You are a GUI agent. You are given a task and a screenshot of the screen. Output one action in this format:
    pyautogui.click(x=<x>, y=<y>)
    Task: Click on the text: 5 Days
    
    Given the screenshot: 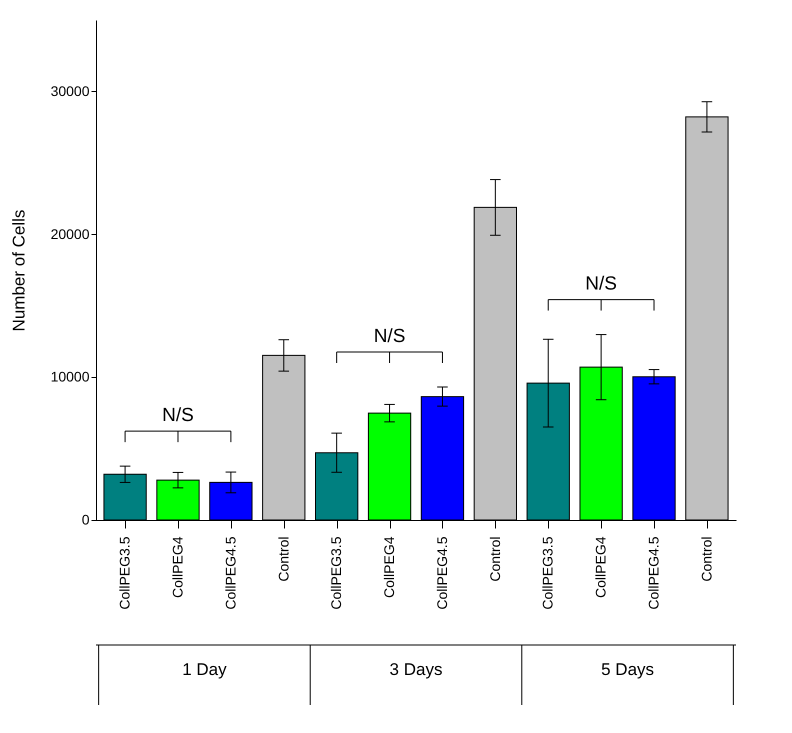 What is the action you would take?
    pyautogui.click(x=627, y=669)
    